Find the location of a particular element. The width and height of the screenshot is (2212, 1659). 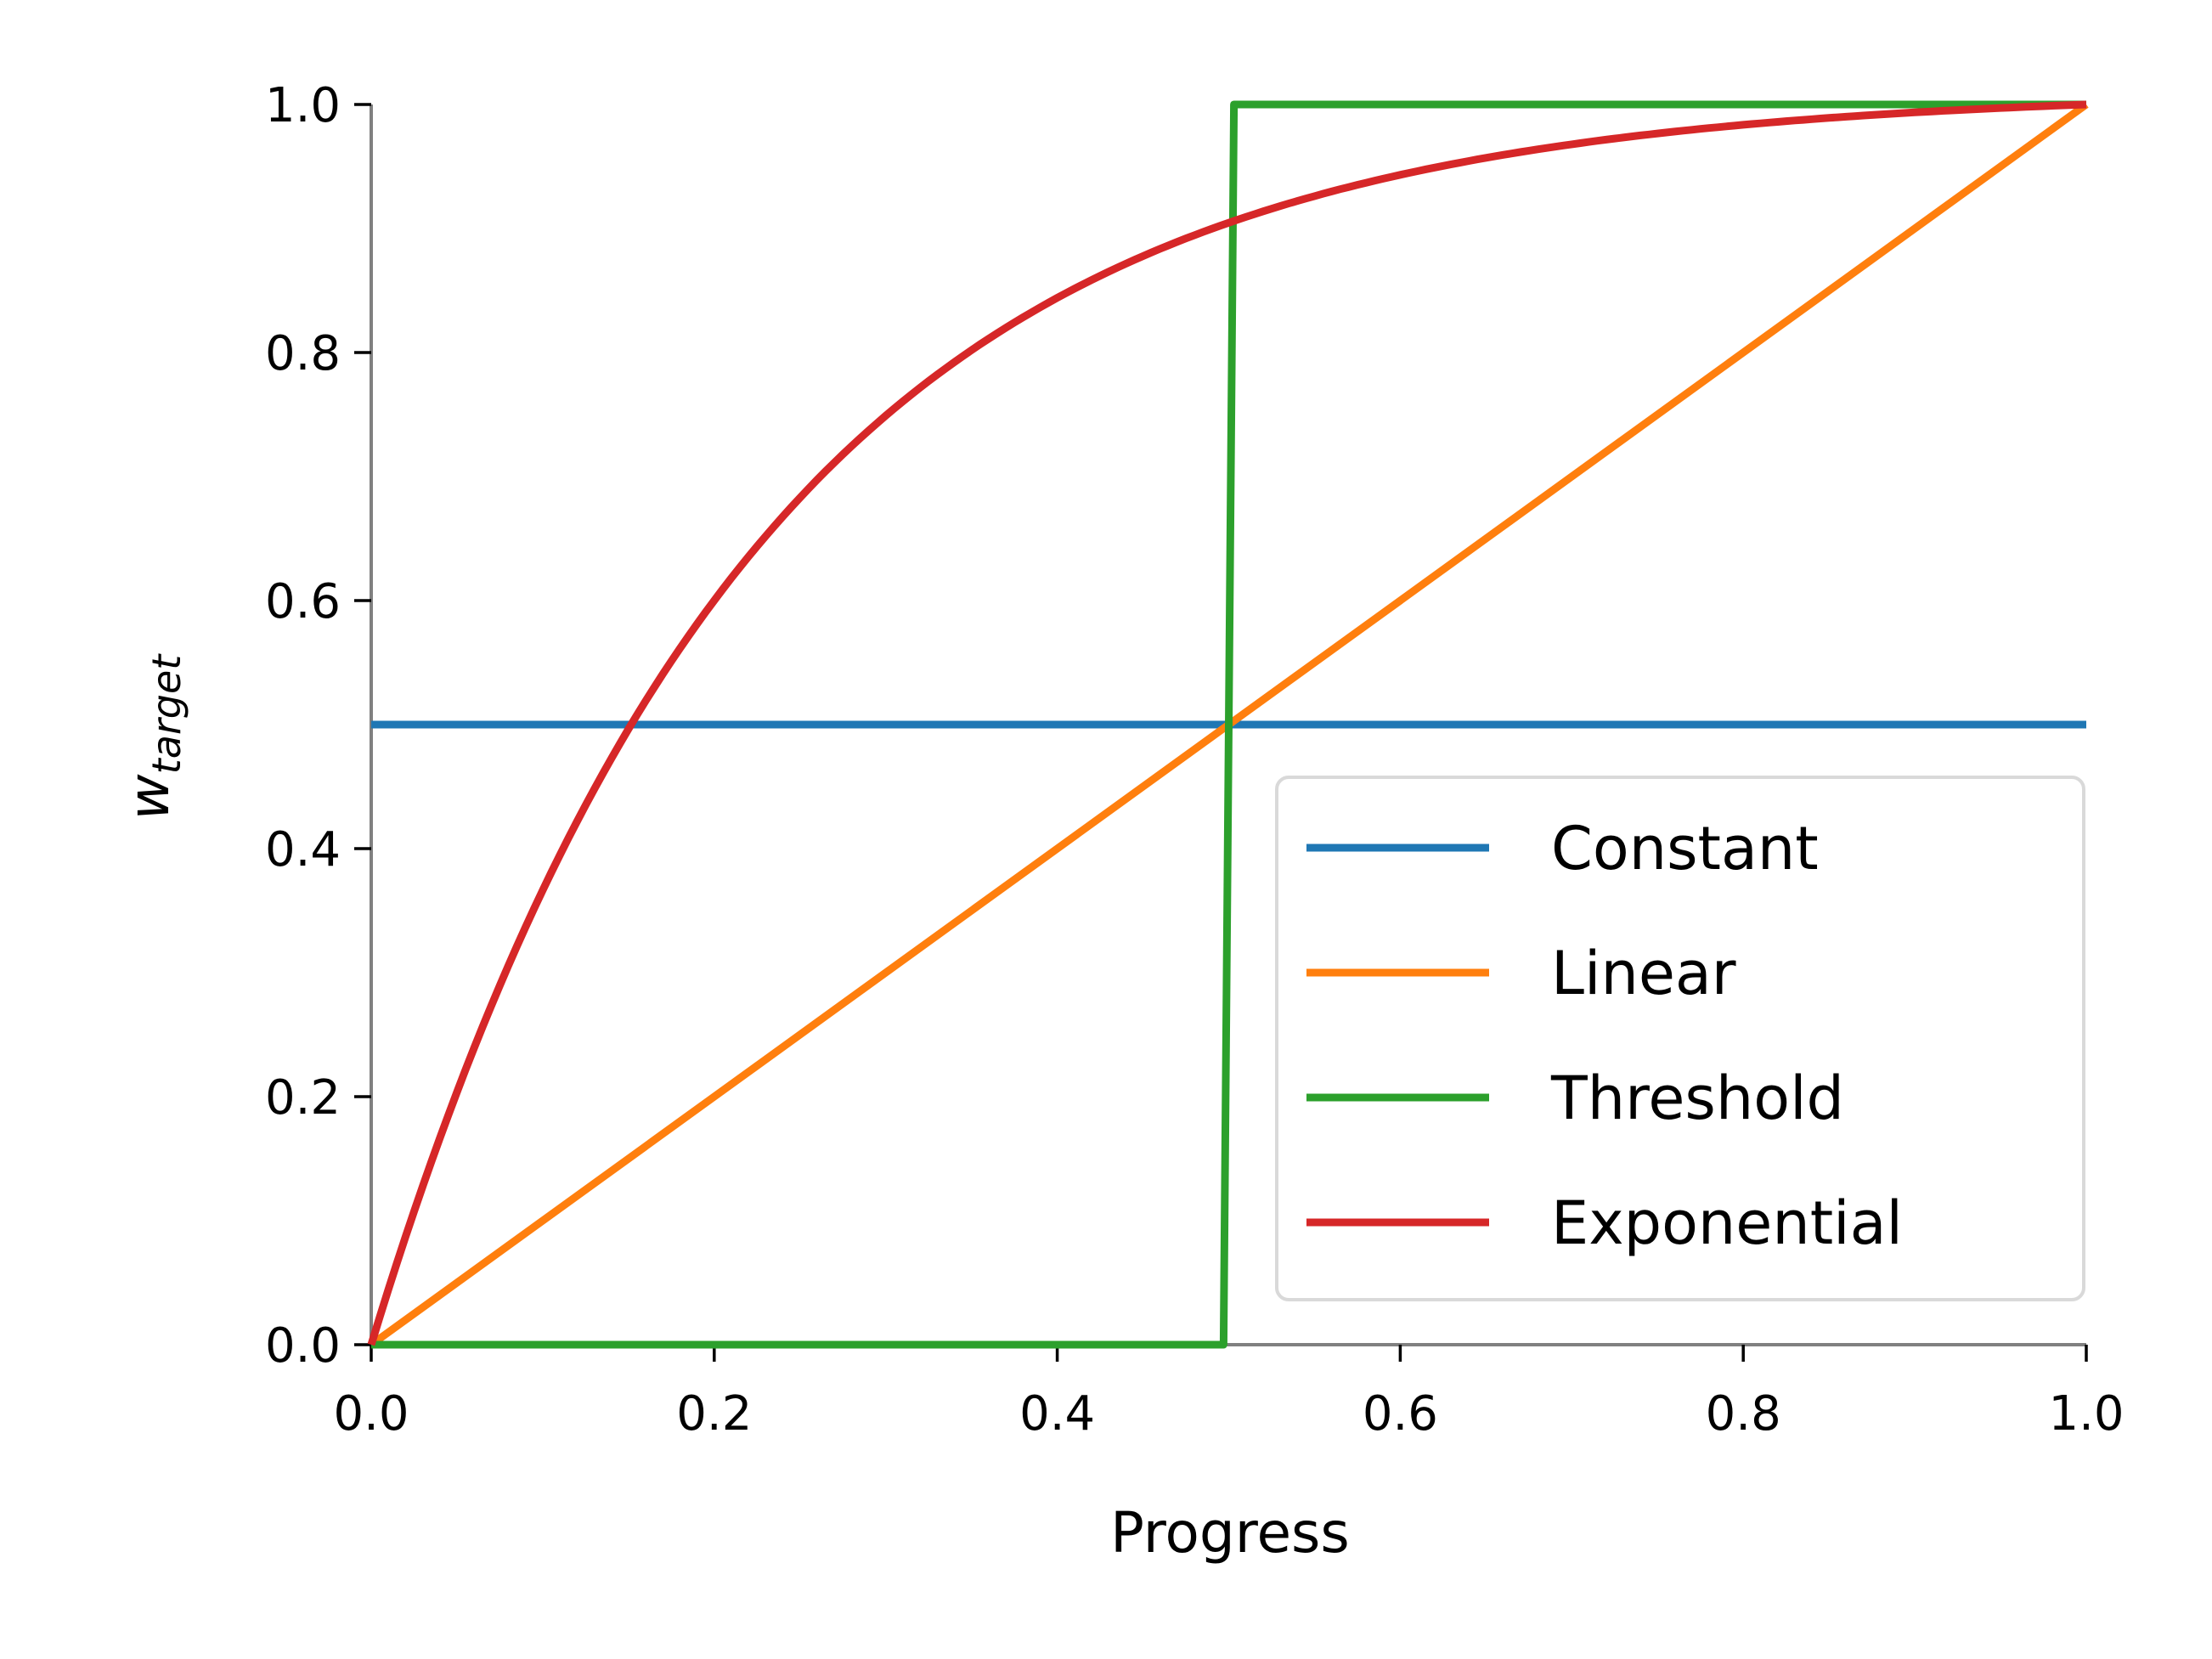

legend: Constant Linear Threshold Exponential is located at coordinates (1680, 1039).